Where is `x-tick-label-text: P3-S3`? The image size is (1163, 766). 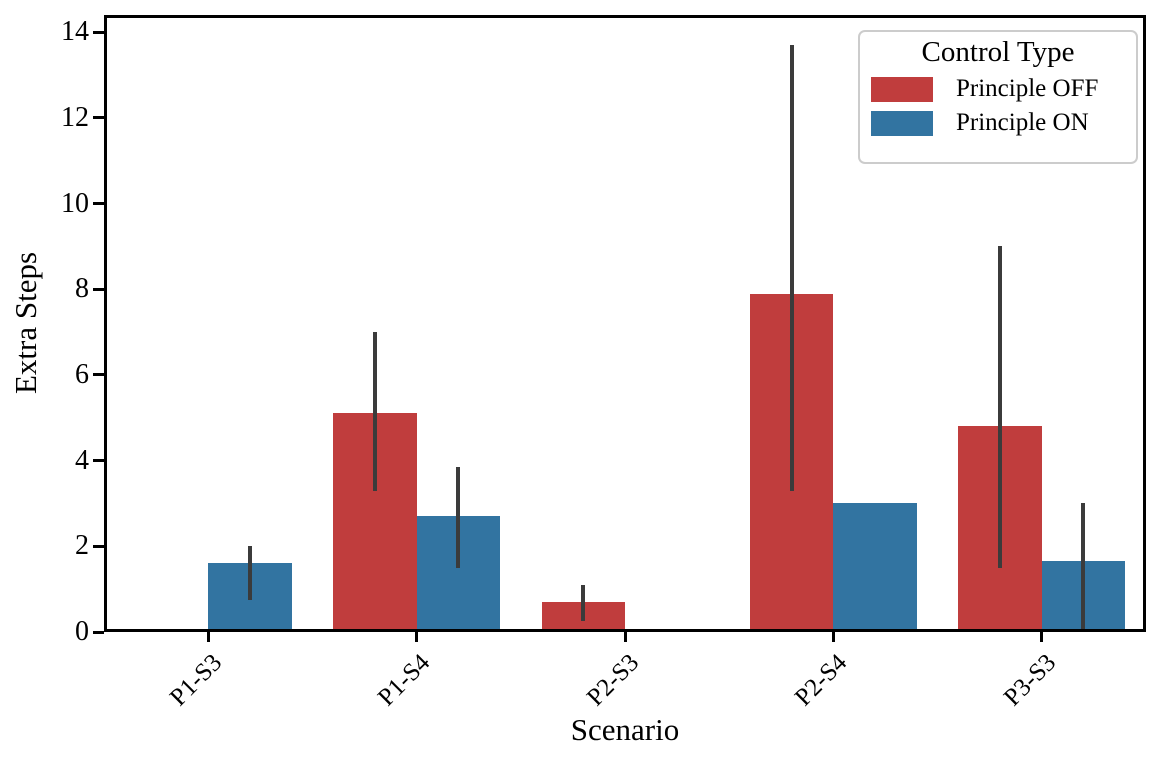 x-tick-label-text: P3-S3 is located at coordinates (1029, 680).